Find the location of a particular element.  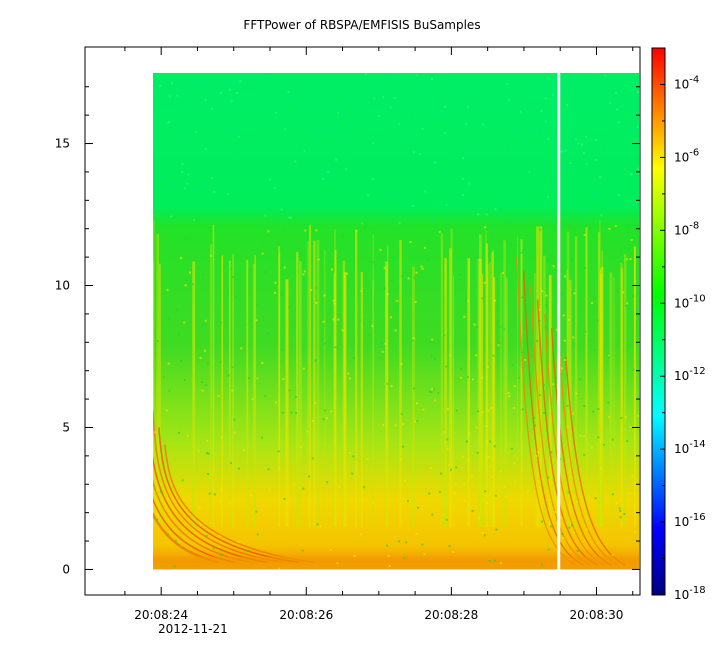

base-band is located at coordinates (396, 563).